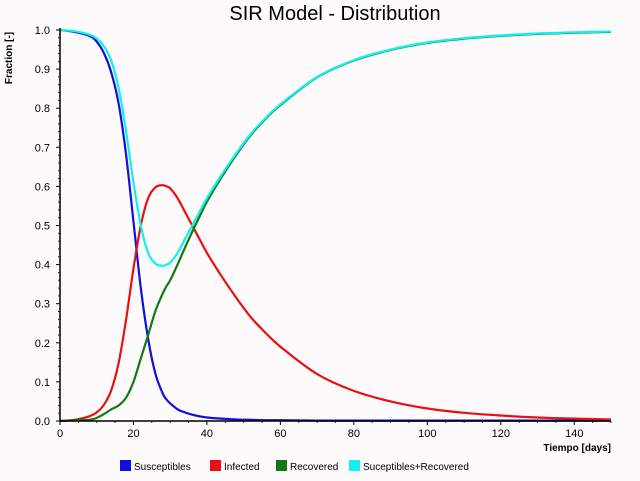 The image size is (640, 481). I want to click on x-tick-label: 100, so click(427, 434).